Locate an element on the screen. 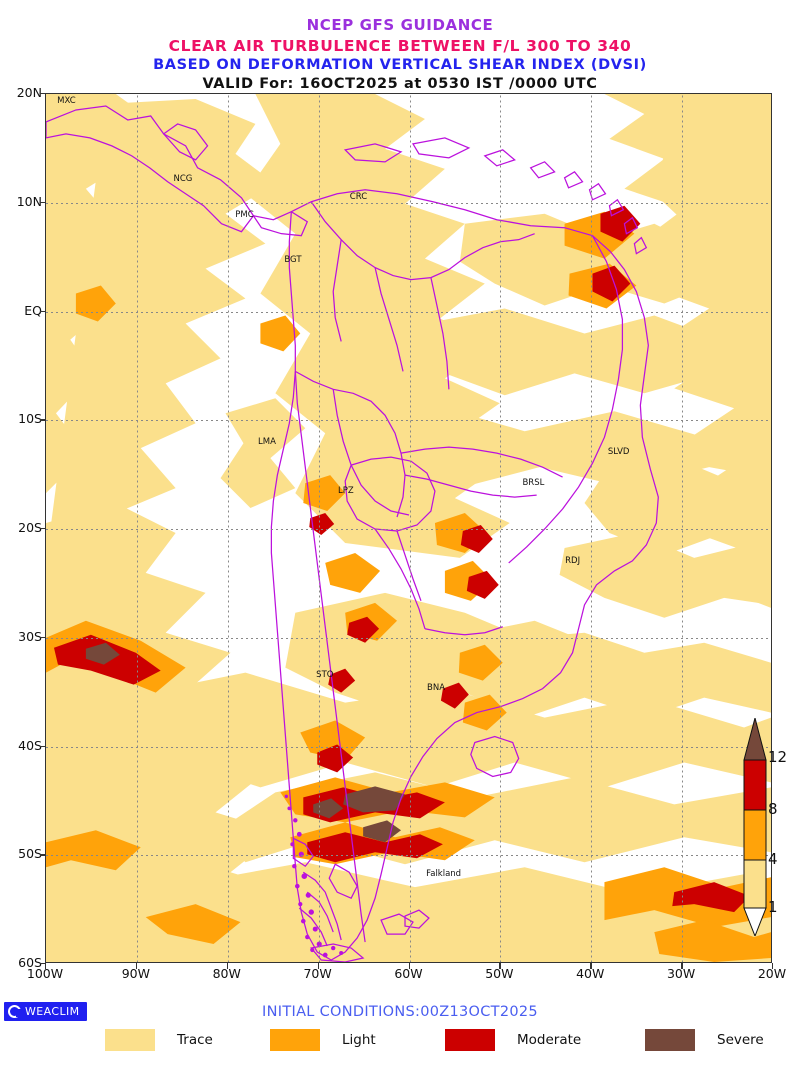  y-axis-tick-label: 20N is located at coordinates (29, 92).